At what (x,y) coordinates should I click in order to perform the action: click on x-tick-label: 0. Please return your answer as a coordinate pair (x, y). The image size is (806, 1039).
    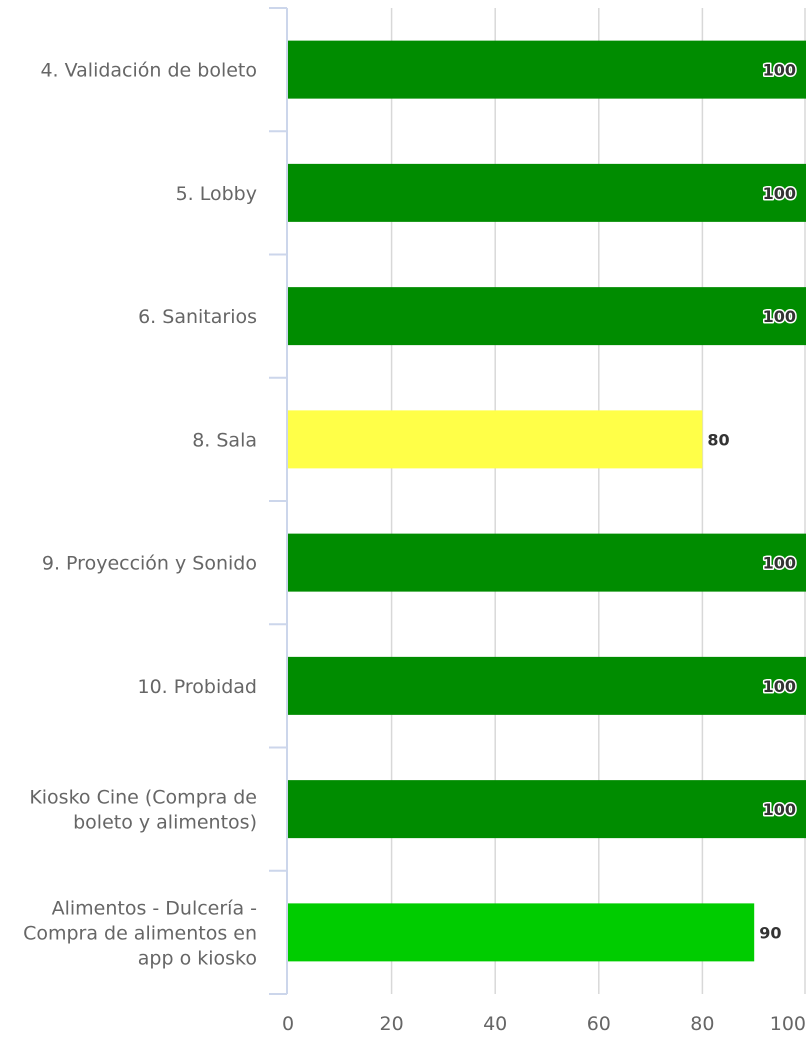
    Looking at the image, I should click on (288, 1024).